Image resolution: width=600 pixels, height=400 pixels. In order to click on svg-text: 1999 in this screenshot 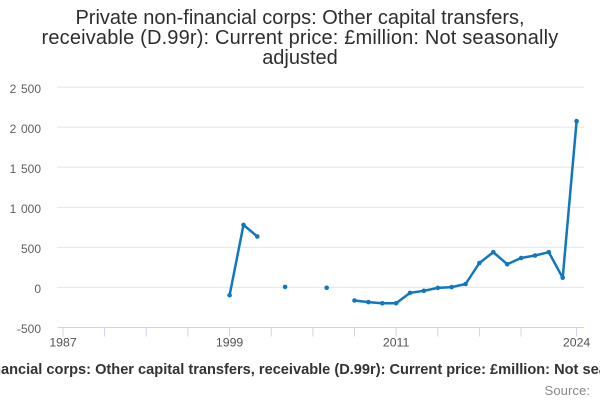, I will do `click(230, 343)`.